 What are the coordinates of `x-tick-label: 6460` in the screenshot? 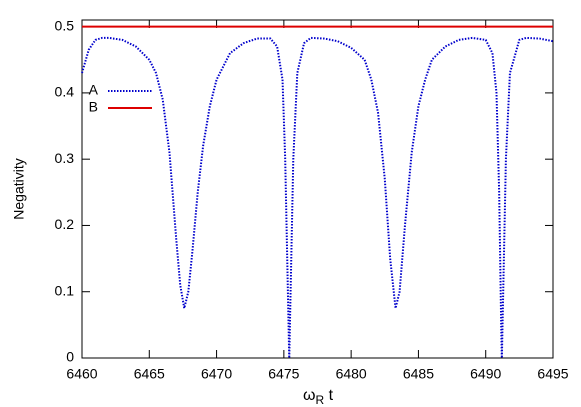 It's located at (81, 374).